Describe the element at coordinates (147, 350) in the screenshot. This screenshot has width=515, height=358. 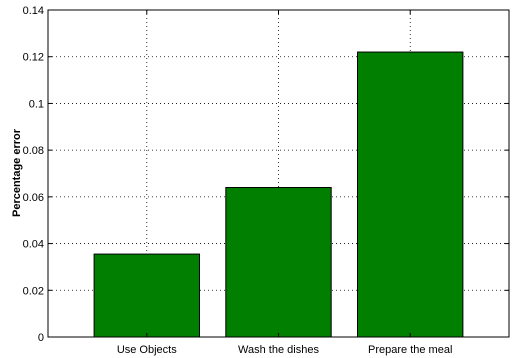
I see `x-tick-label: Use Objects` at that location.